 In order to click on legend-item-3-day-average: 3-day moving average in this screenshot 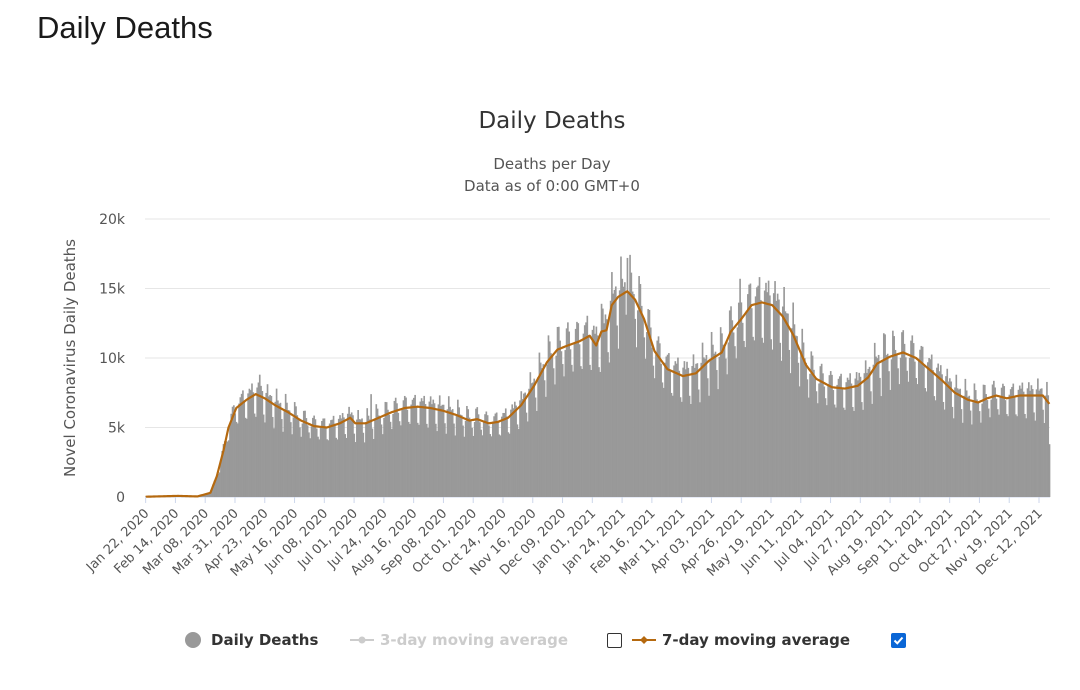, I will do `click(459, 640)`.